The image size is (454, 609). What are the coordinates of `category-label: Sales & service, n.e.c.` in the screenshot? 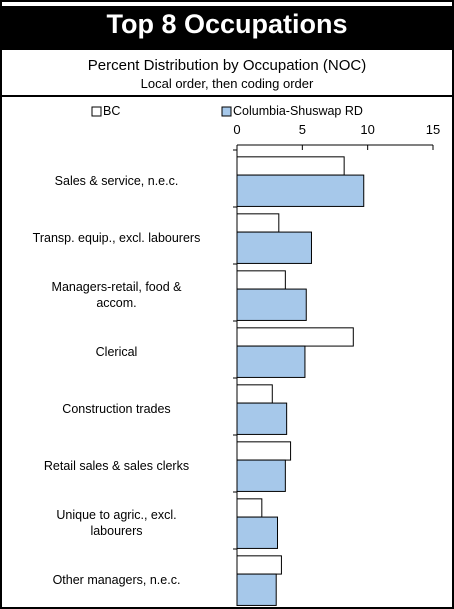 It's located at (116, 181).